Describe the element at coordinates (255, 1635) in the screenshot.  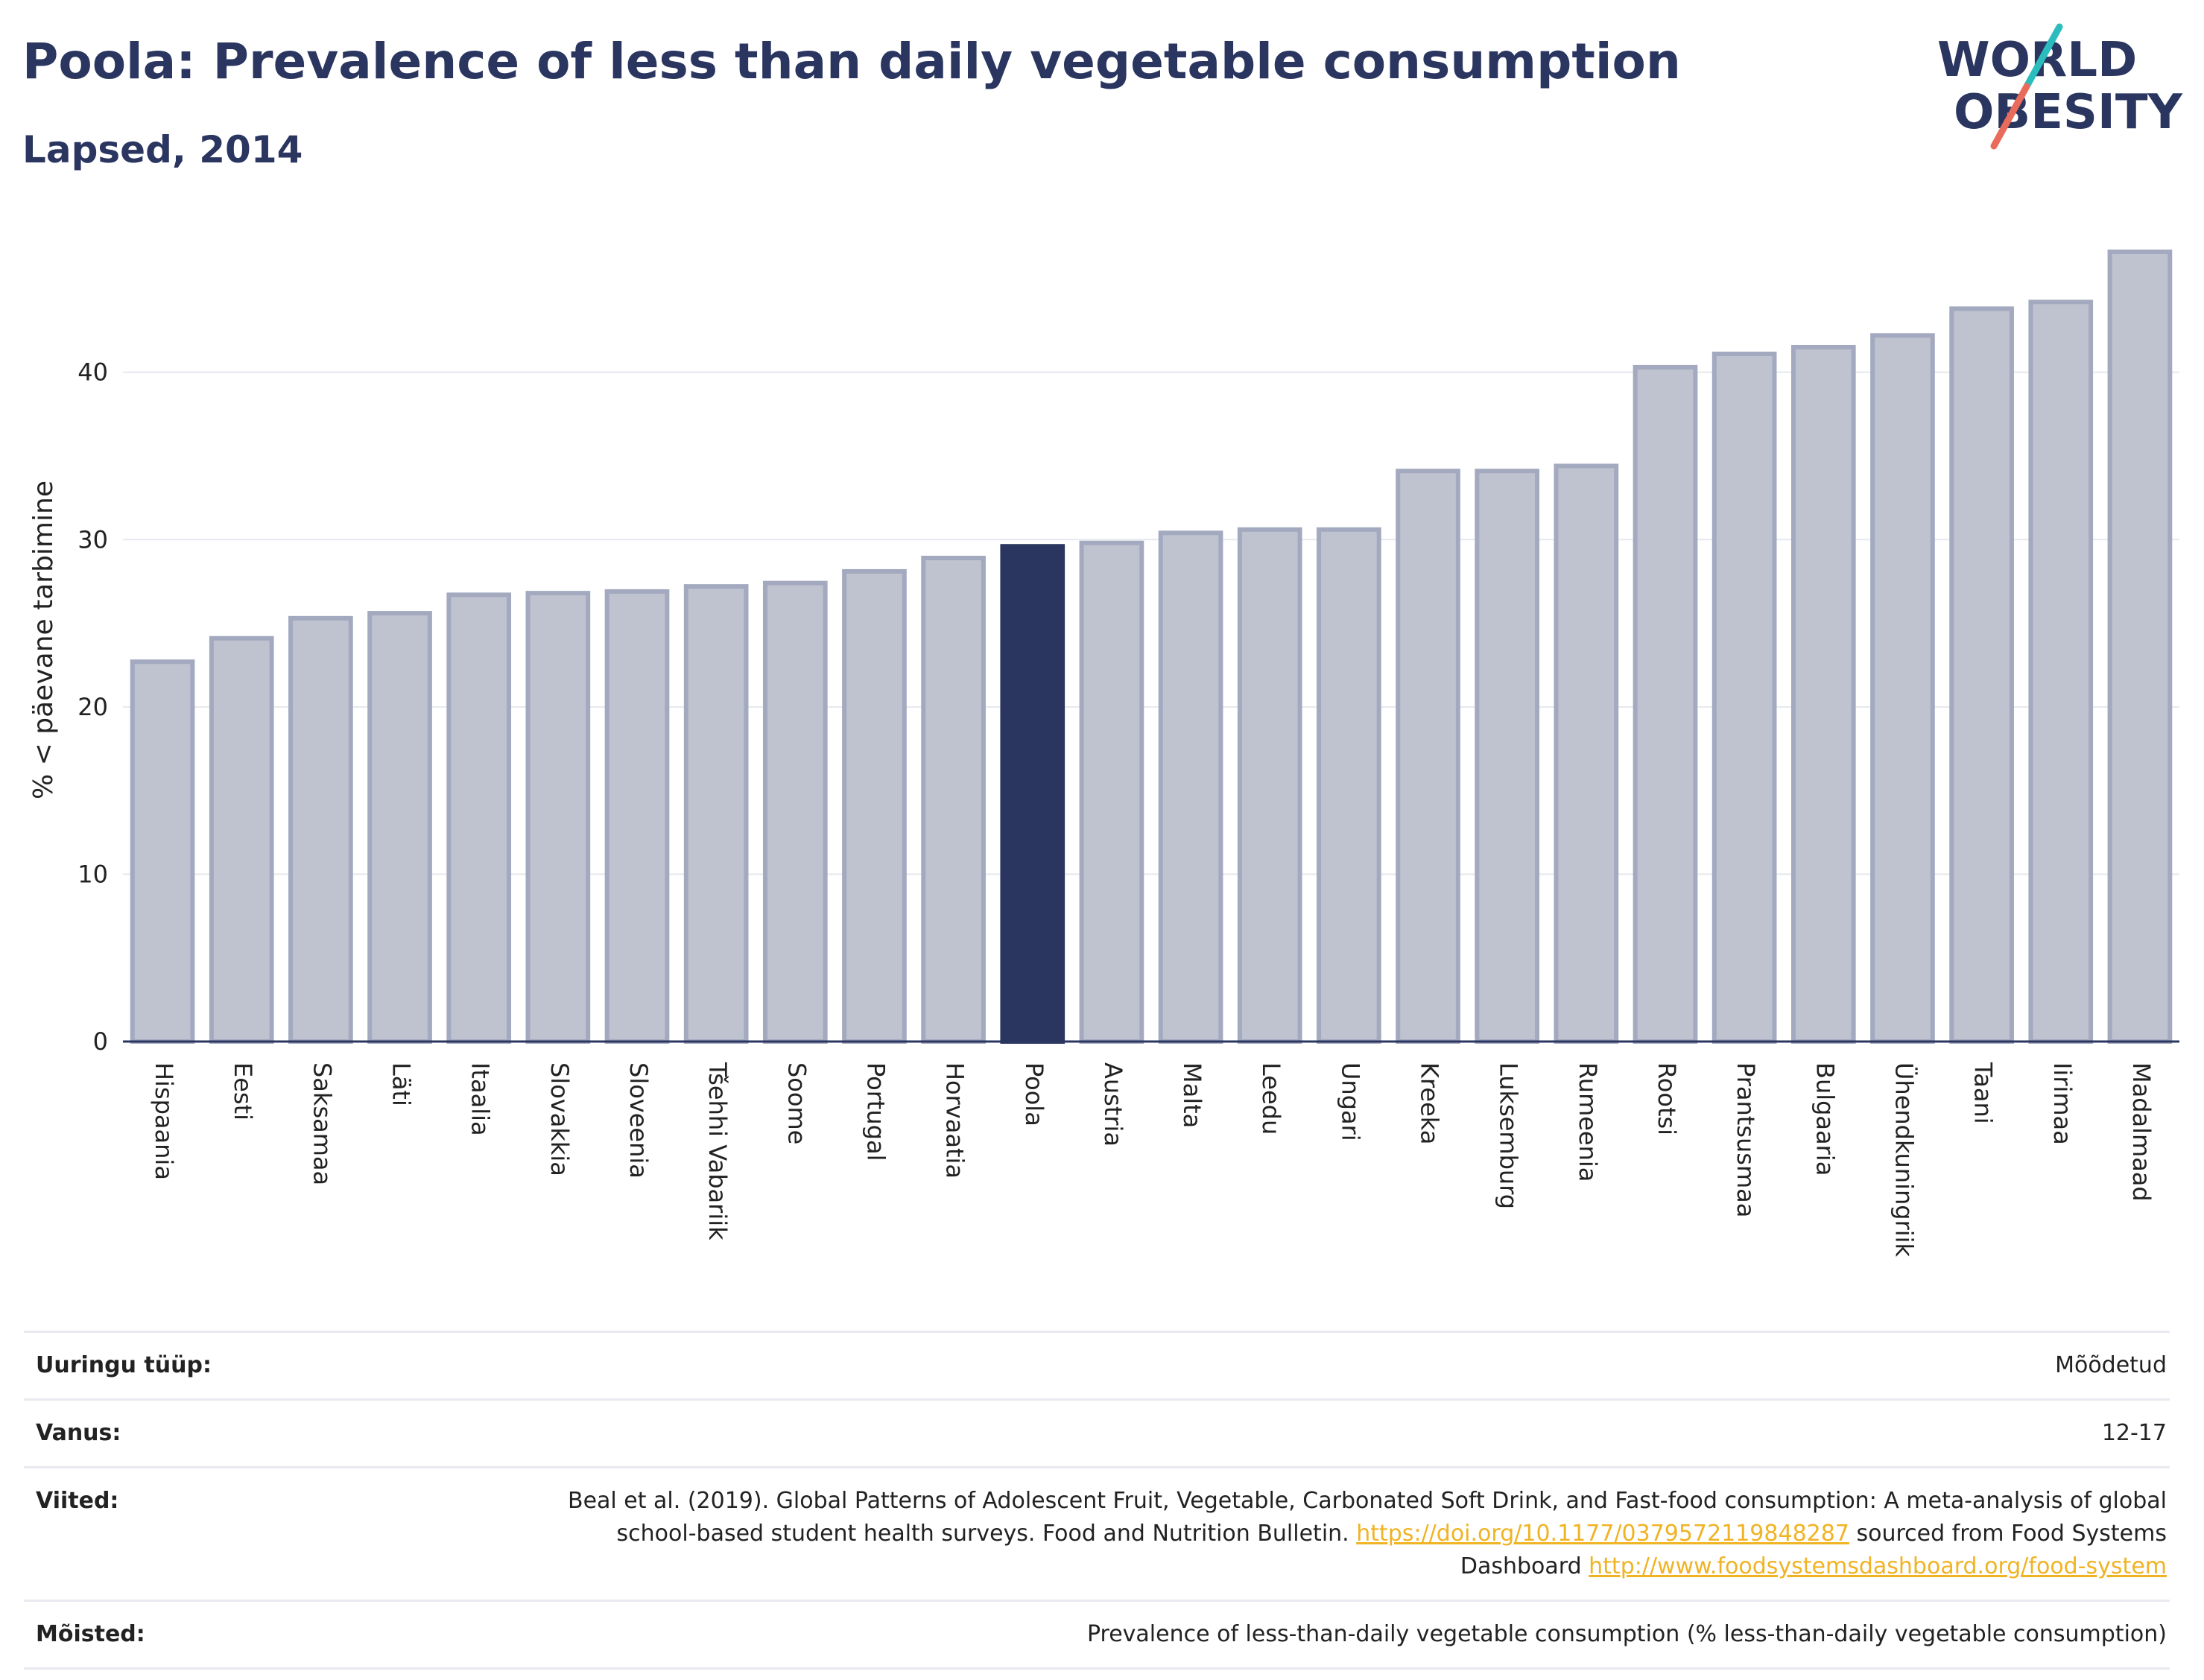
I see `definitions-label: Mõisted:` at that location.